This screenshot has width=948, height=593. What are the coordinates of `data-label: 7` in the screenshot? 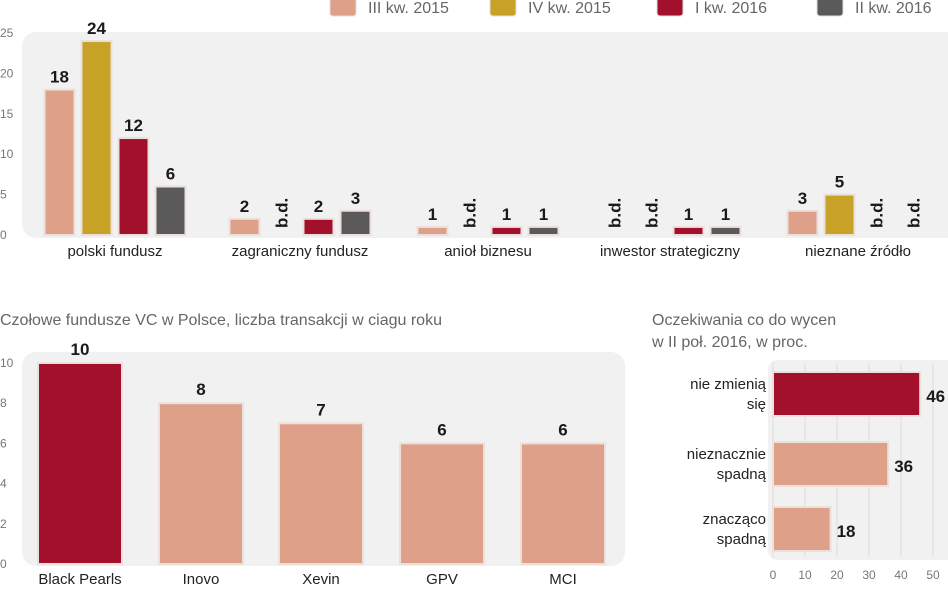 It's located at (320, 409).